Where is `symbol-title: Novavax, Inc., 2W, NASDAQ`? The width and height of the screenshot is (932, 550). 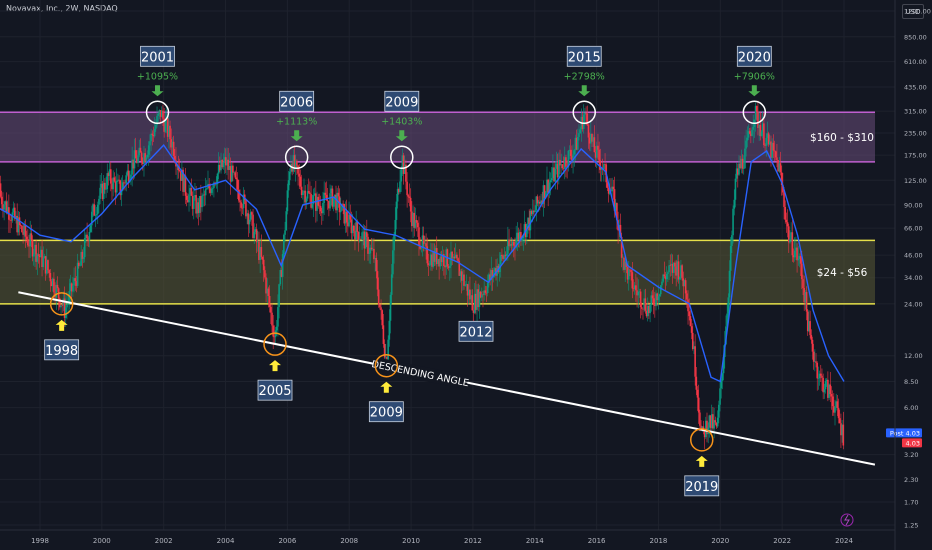
symbol-title: Novavax, Inc., 2W, NASDAQ is located at coordinates (62, 8).